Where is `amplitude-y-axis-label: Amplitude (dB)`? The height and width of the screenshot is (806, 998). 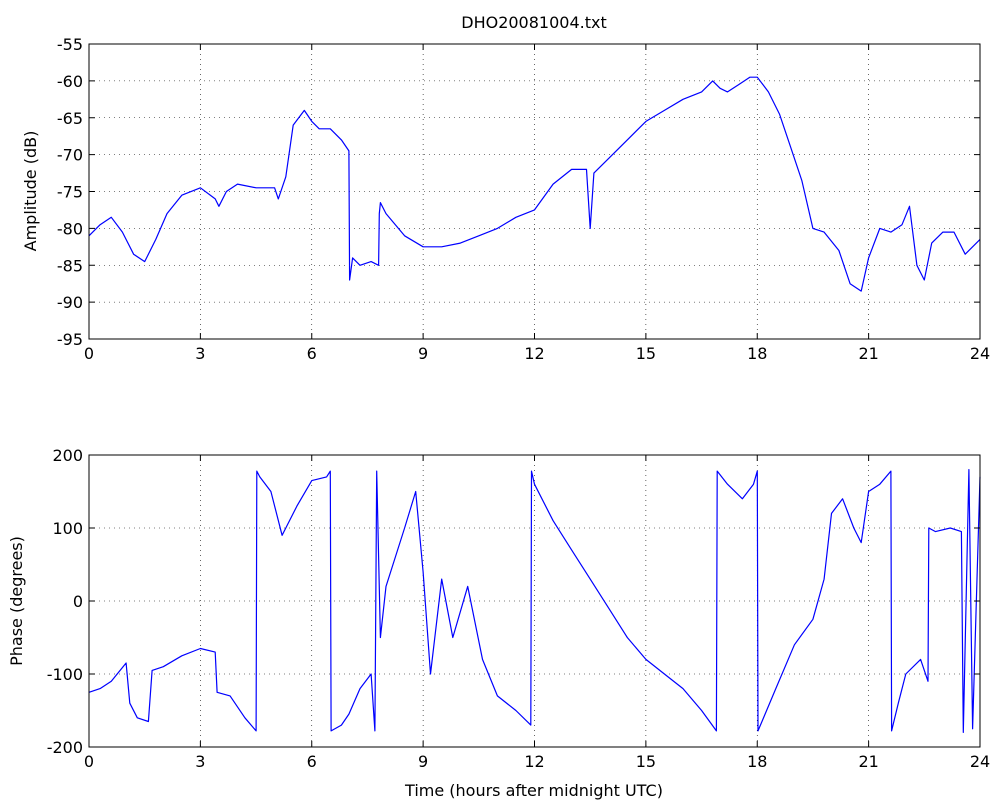
amplitude-y-axis-label: Amplitude (dB) is located at coordinates (30, 191).